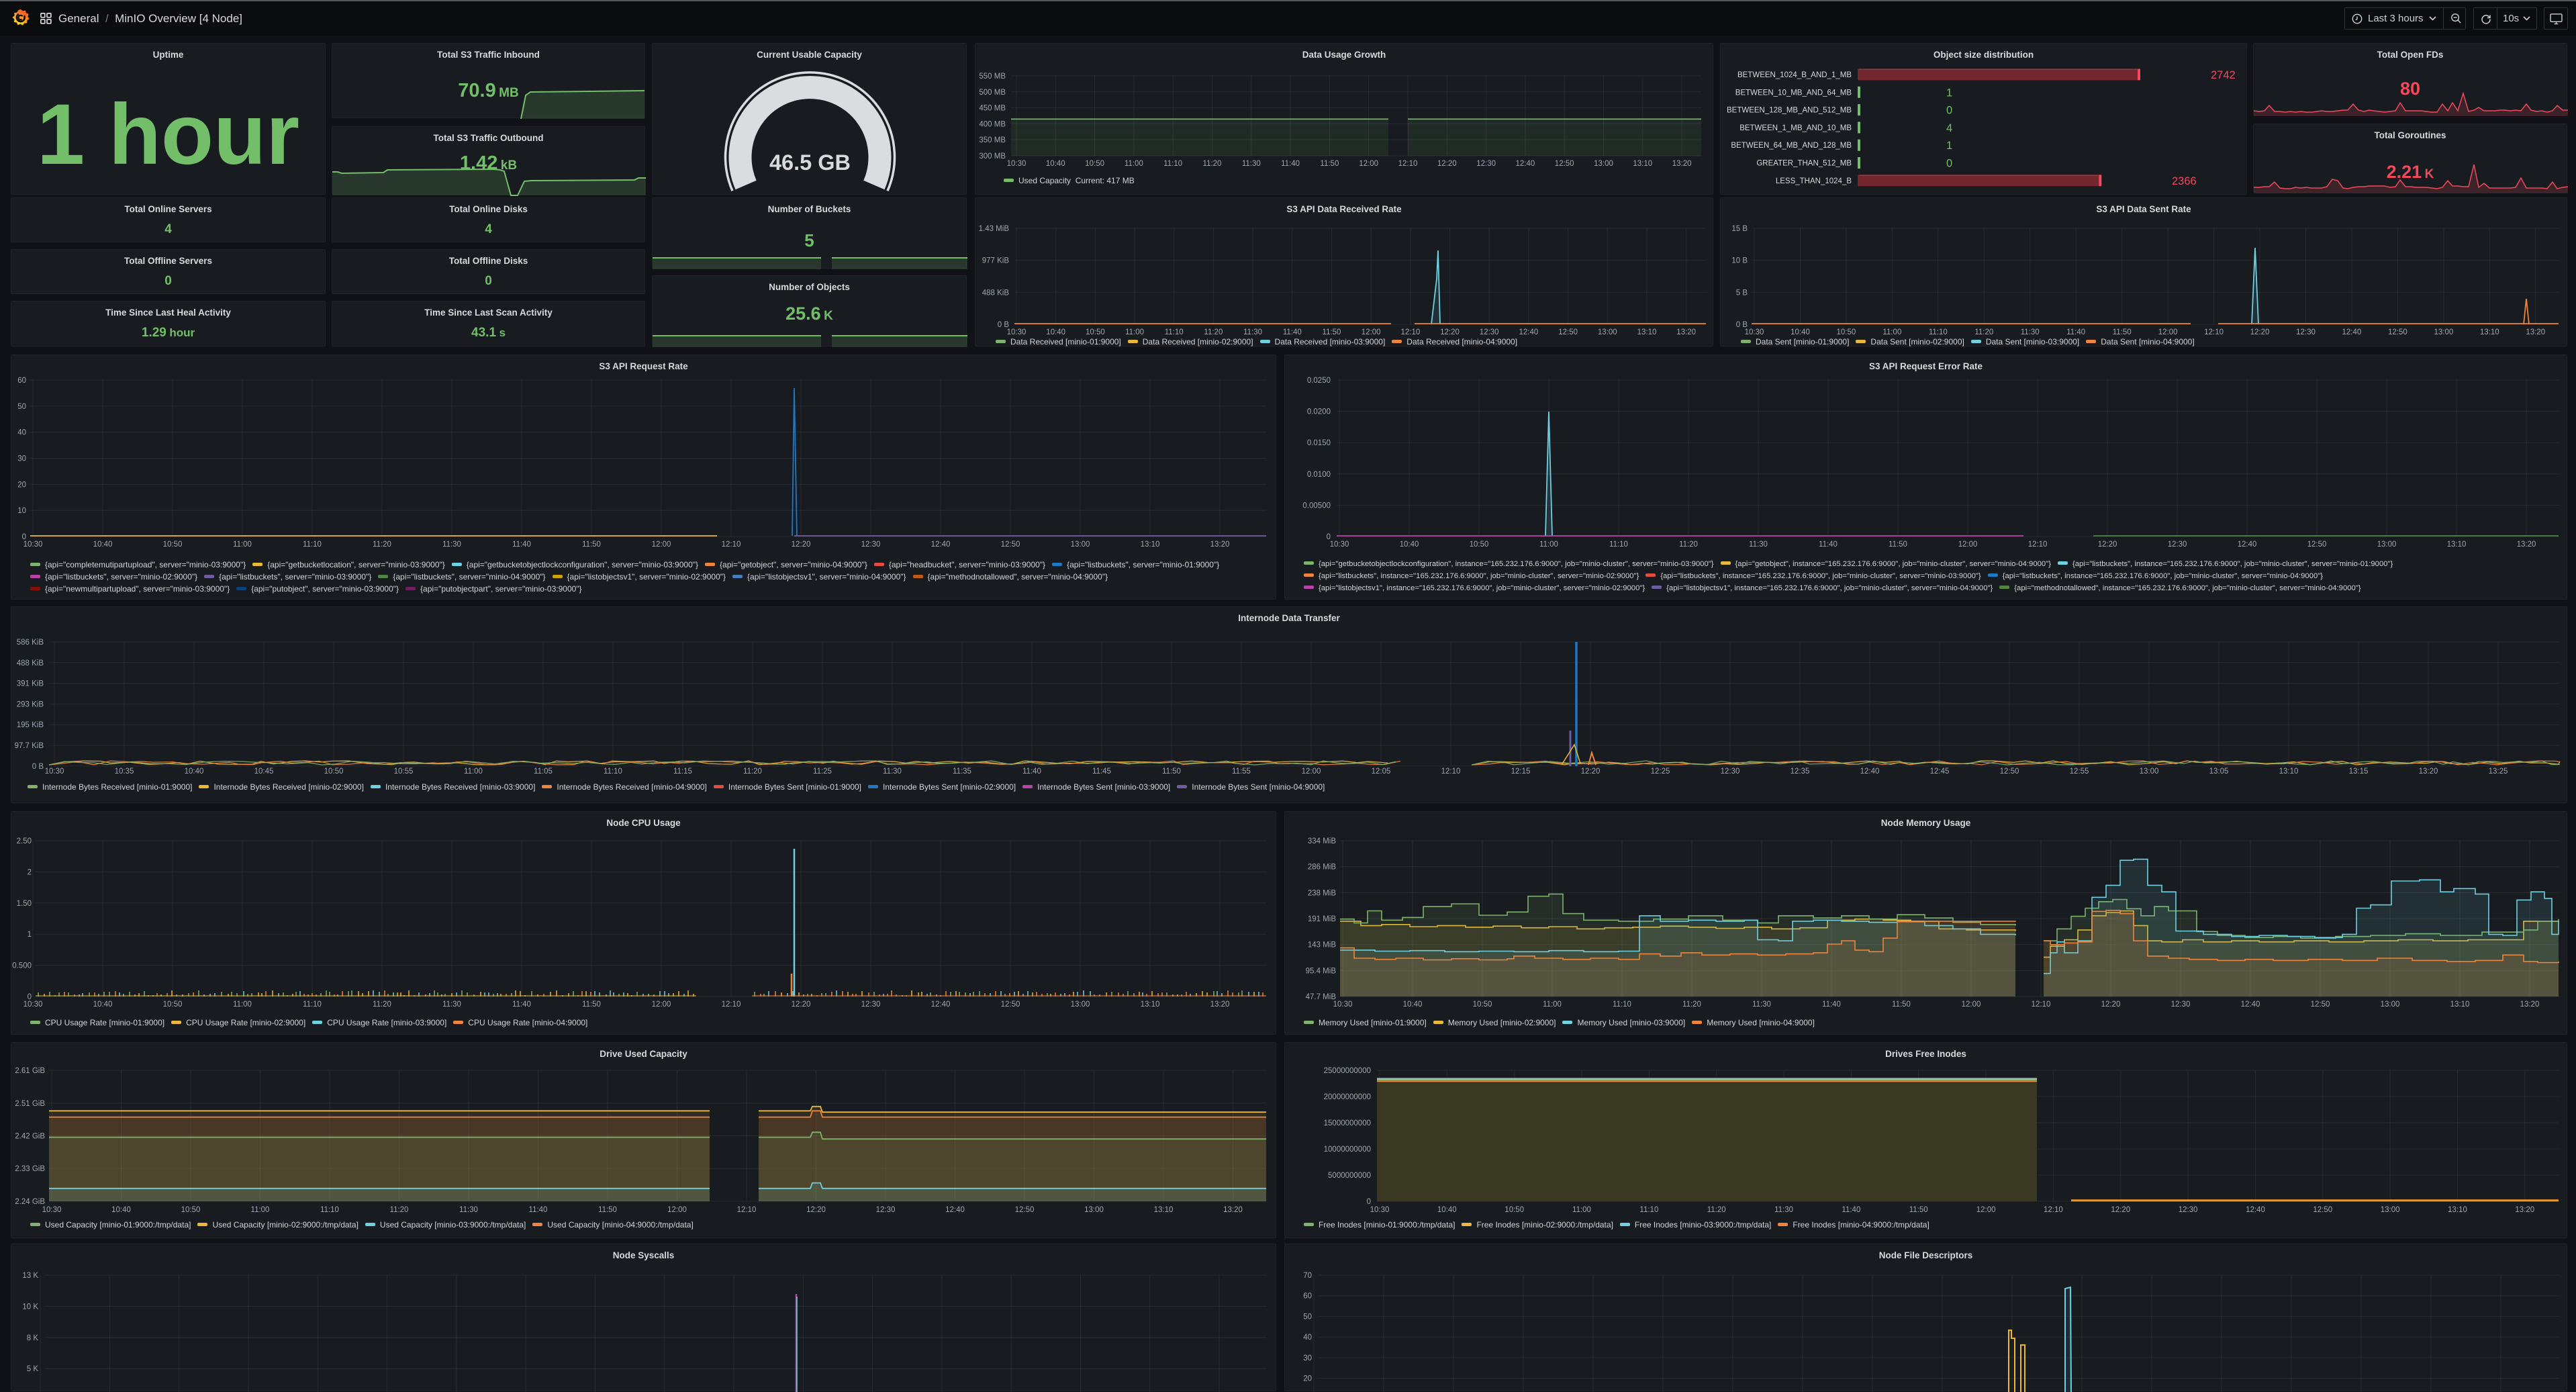 The width and height of the screenshot is (2576, 1392). Describe the element at coordinates (1742, 325) in the screenshot. I see `svg-text: 0 B` at that location.